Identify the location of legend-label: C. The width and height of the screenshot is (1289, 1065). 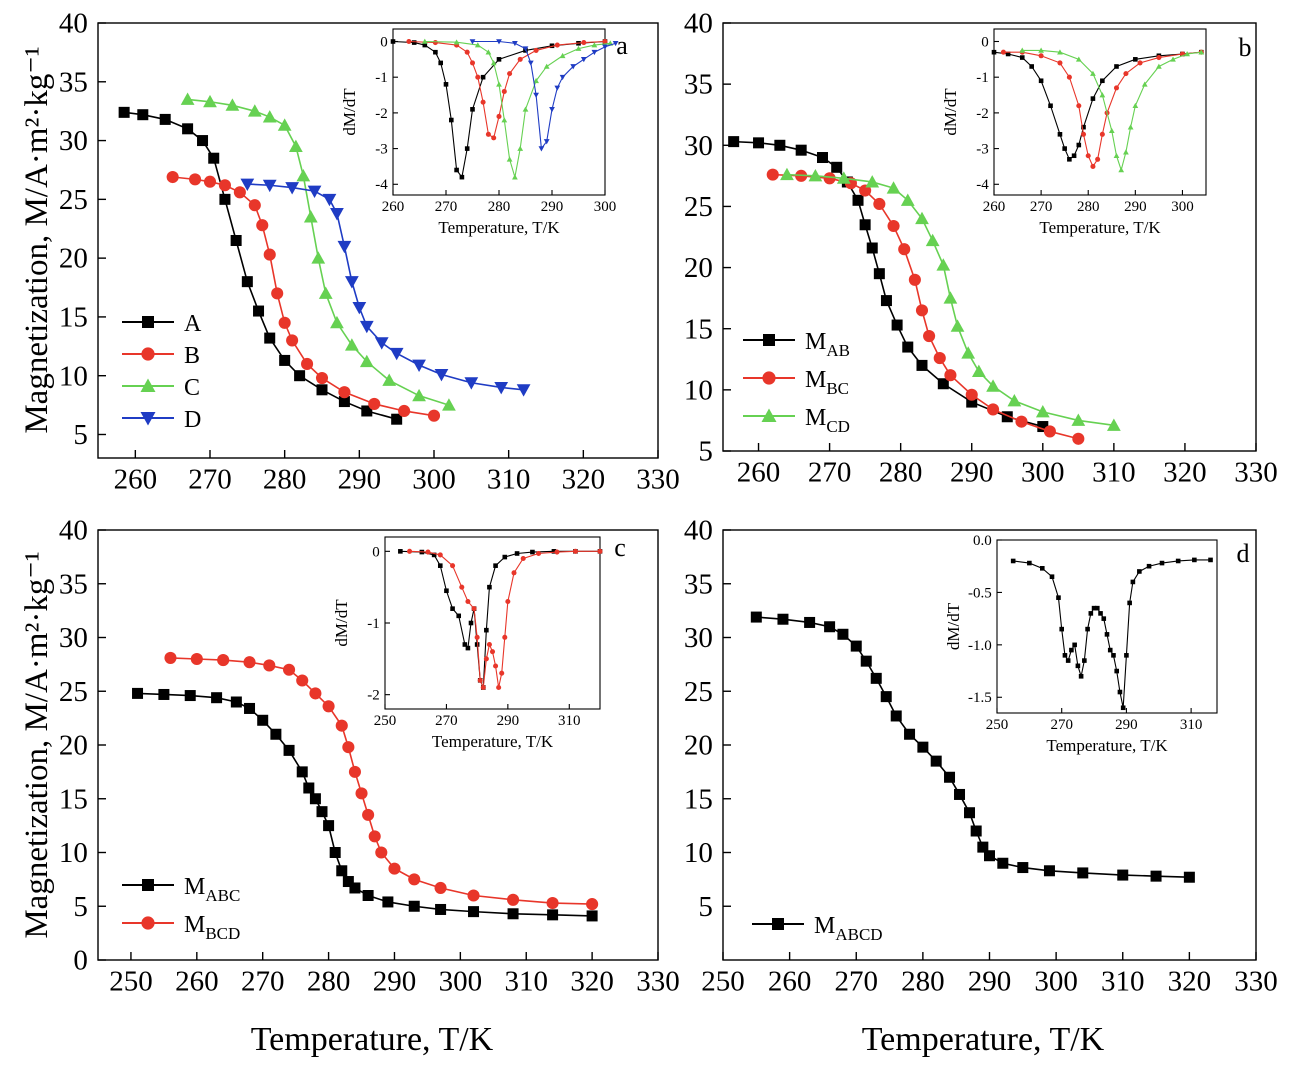
(192, 388).